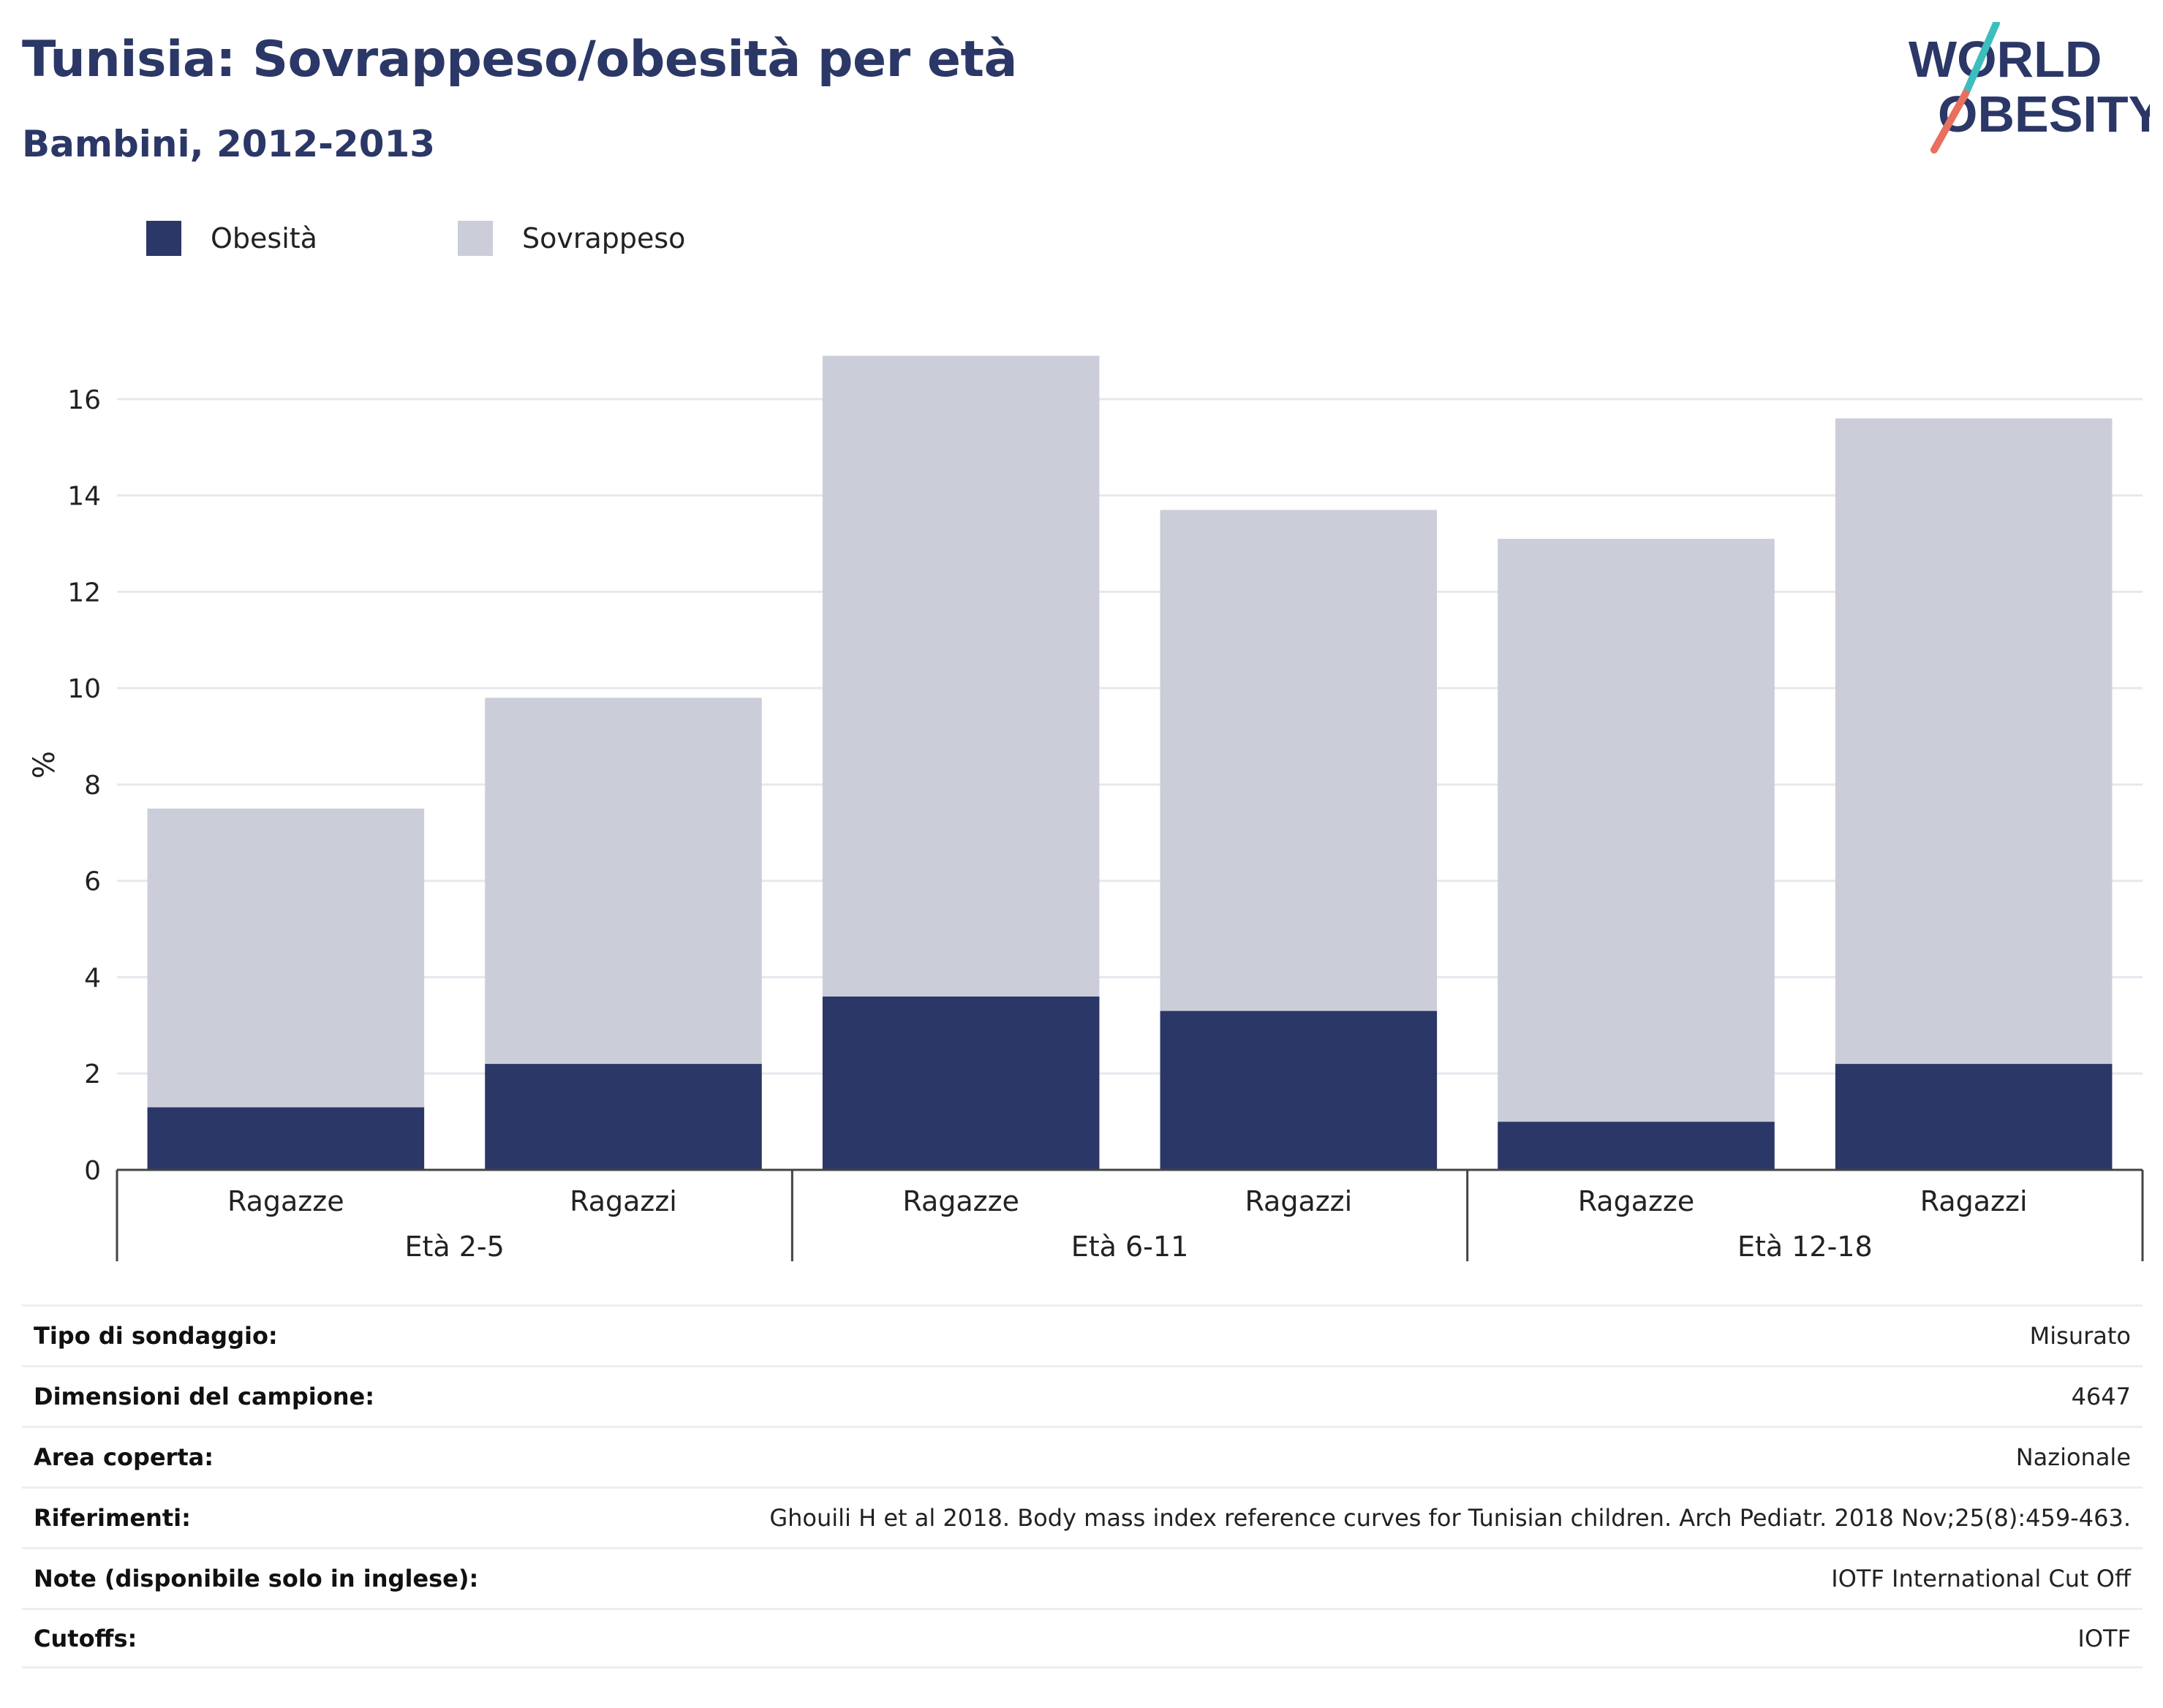 The height and width of the screenshot is (1708, 2163). I want to click on info-label: Riferimenti:, so click(113, 1518).